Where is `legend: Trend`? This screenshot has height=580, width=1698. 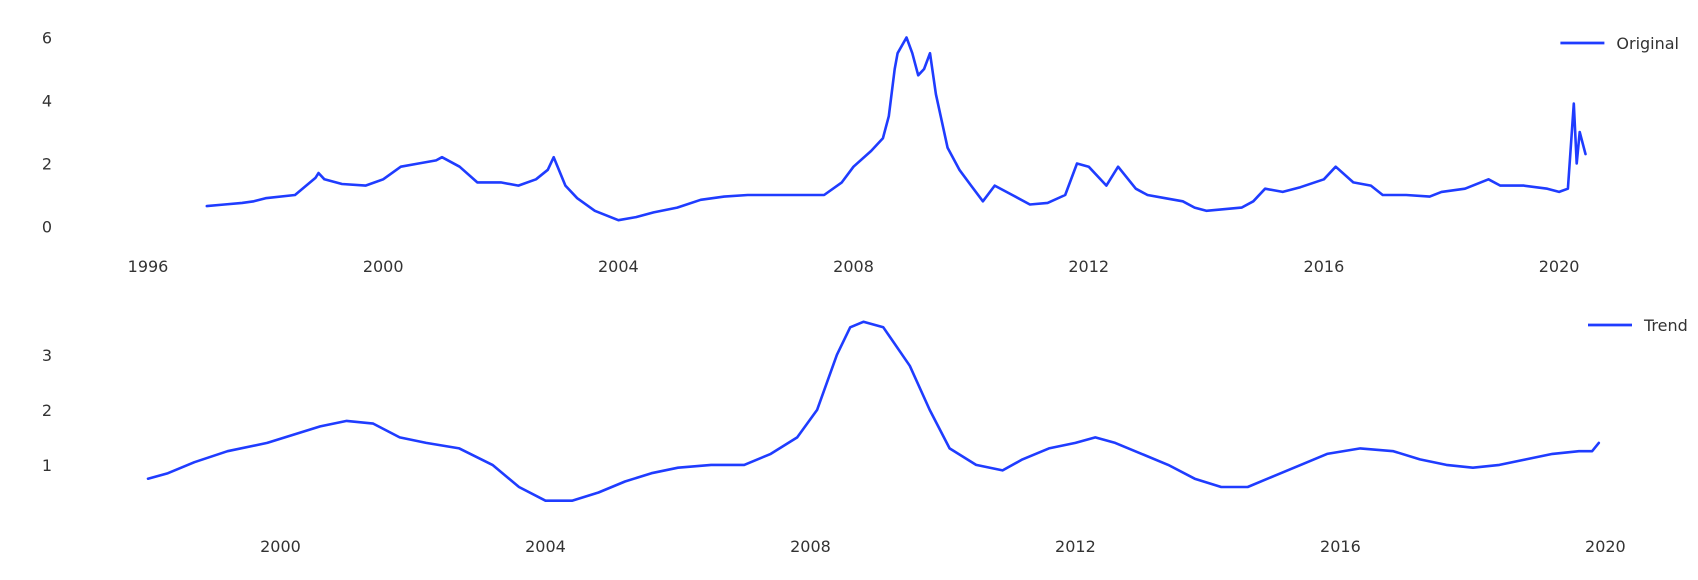 legend: Trend is located at coordinates (1638, 325).